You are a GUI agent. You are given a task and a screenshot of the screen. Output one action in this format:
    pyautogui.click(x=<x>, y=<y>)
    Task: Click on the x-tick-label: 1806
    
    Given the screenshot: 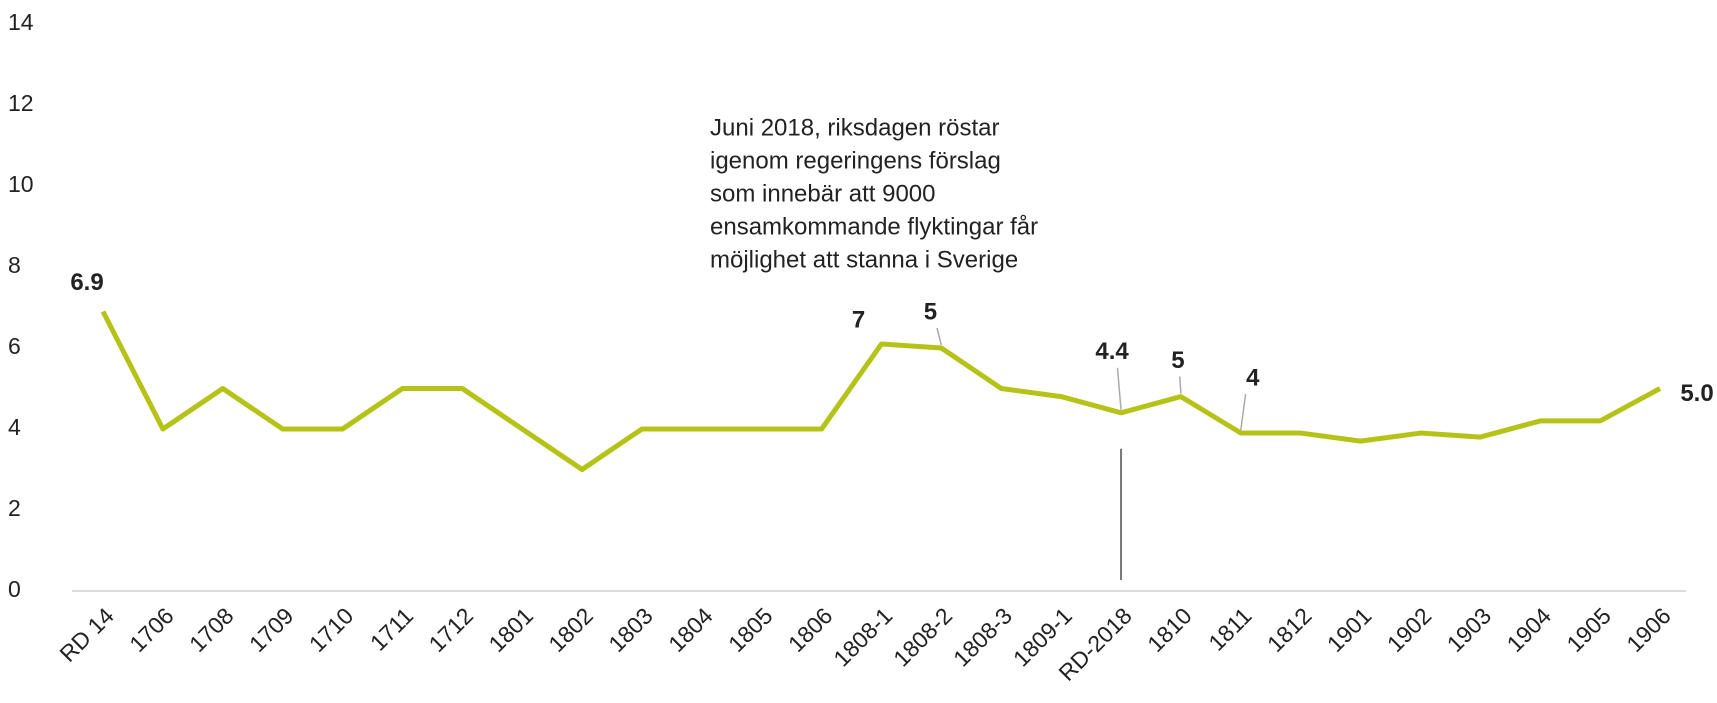 What is the action you would take?
    pyautogui.click(x=810, y=629)
    